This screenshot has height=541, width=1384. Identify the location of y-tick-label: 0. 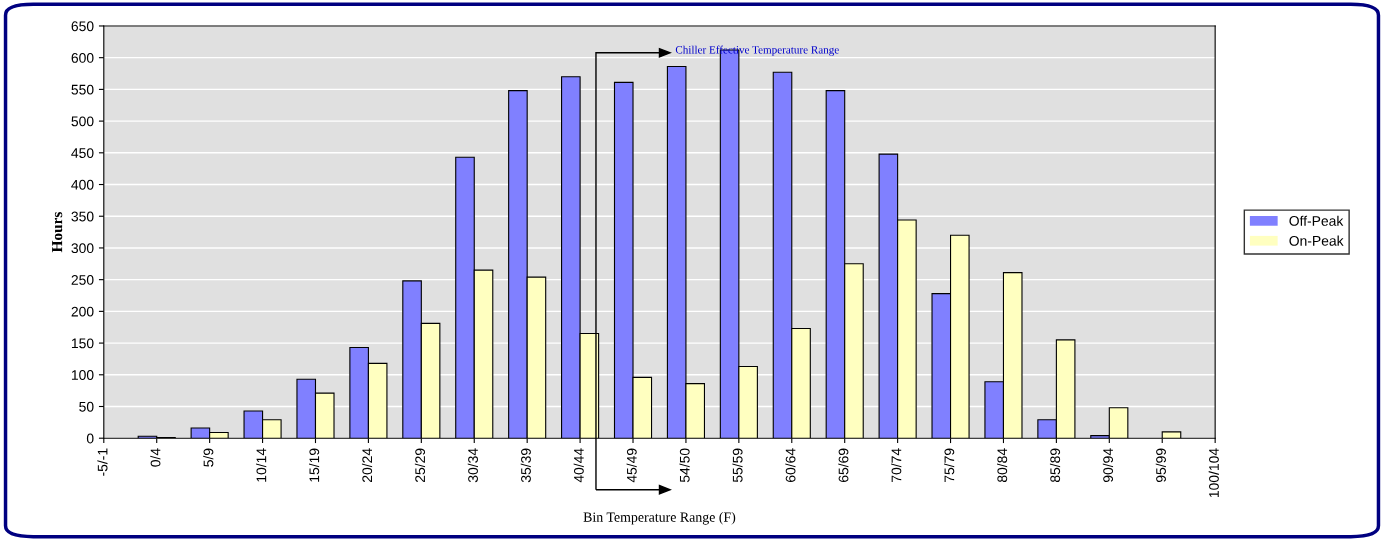
(90, 438).